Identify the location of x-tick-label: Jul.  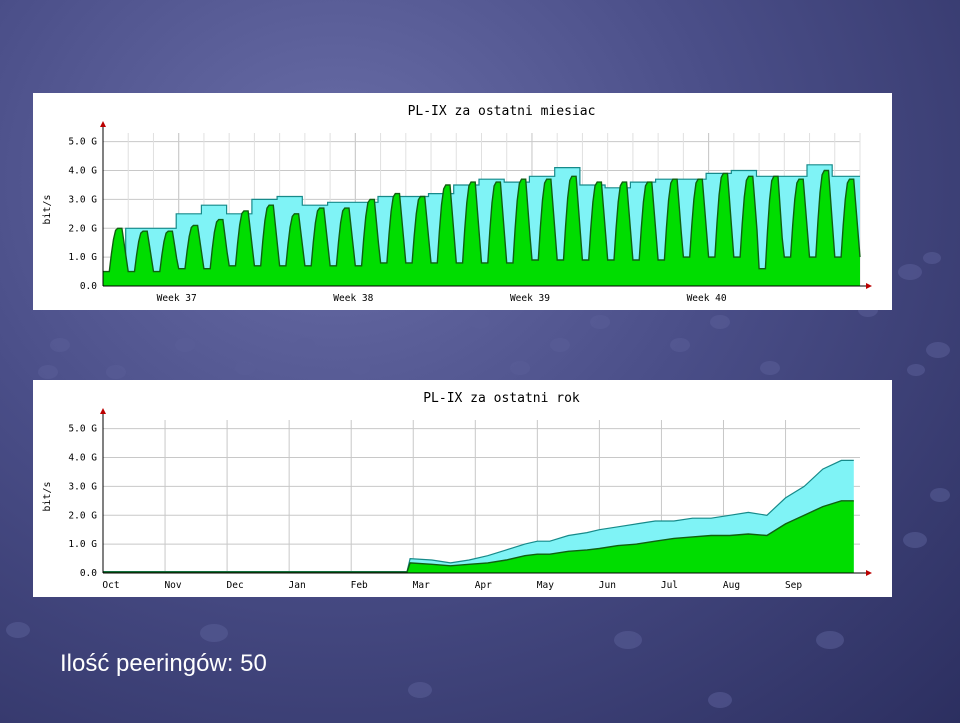
(669, 585).